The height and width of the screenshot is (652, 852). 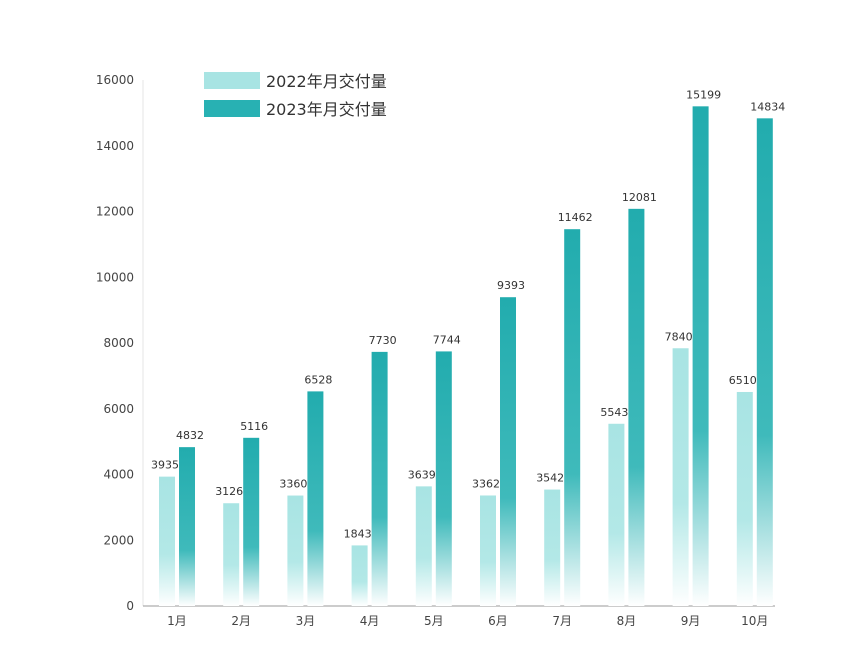 I want to click on data-label-2022-7: 3542, so click(x=550, y=478).